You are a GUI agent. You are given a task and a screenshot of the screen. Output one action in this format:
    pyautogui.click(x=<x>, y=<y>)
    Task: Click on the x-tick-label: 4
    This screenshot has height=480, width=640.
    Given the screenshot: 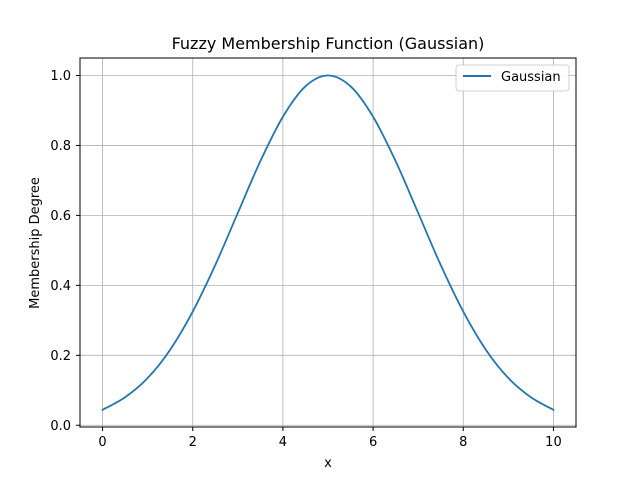 What is the action you would take?
    pyautogui.click(x=283, y=442)
    